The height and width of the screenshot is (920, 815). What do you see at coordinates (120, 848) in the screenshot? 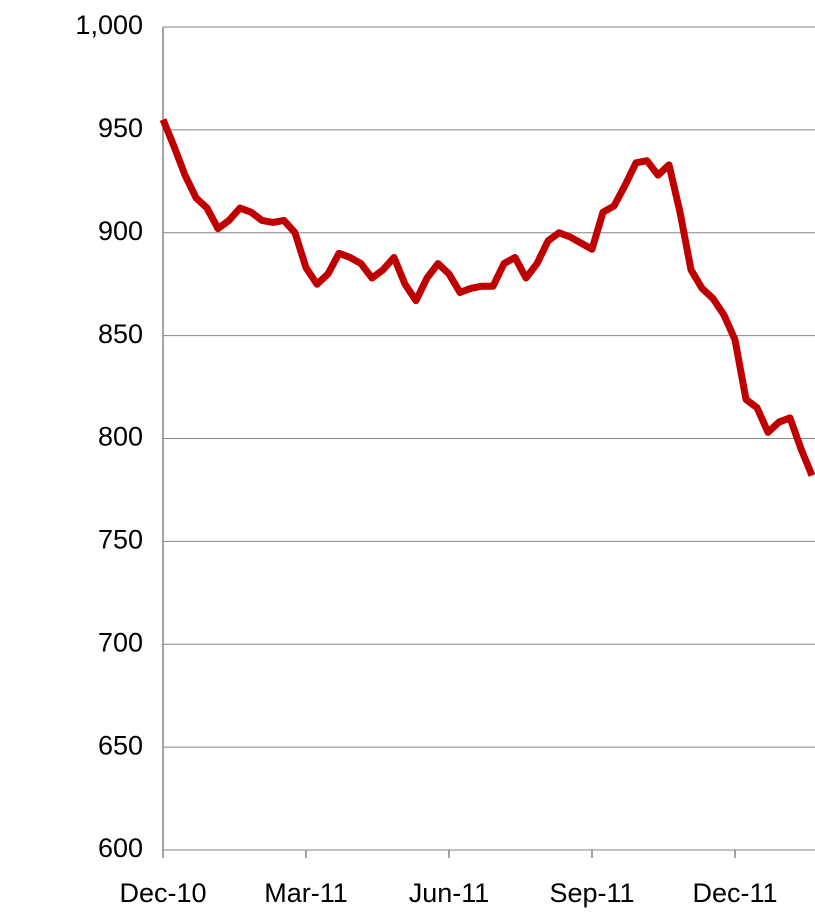
I see `y-tick-label: 600` at bounding box center [120, 848].